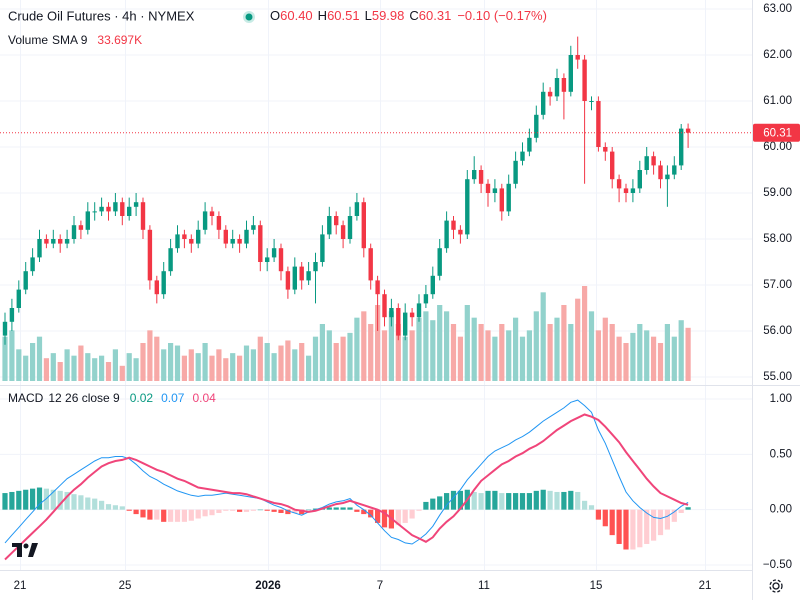 The width and height of the screenshot is (800, 600). I want to click on symbol-title: Crude Oil Futures · 4h · NYMEX, so click(101, 15).